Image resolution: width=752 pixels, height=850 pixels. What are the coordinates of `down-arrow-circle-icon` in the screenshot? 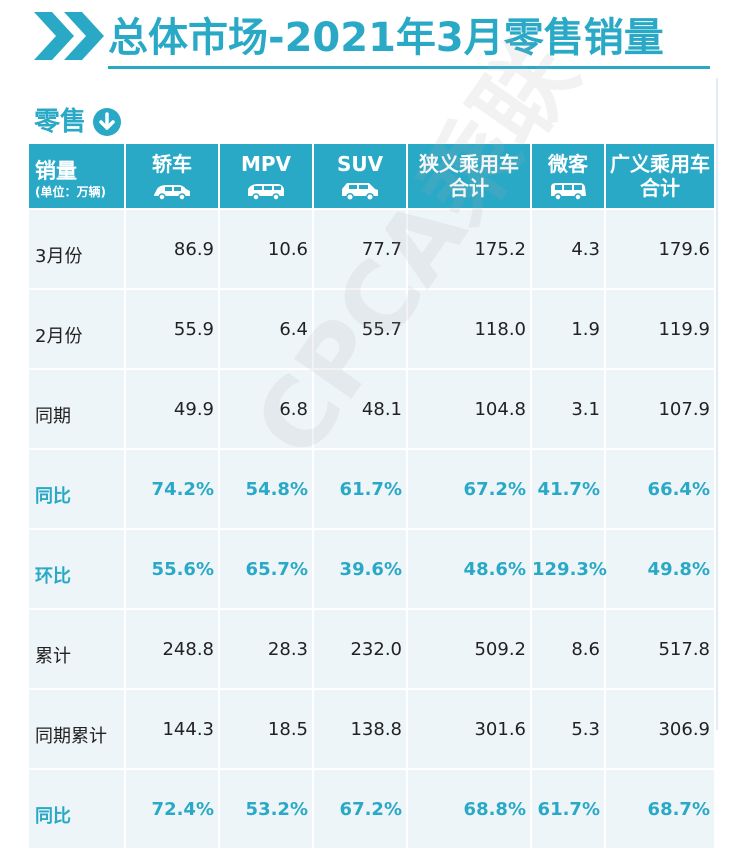 It's located at (107, 122).